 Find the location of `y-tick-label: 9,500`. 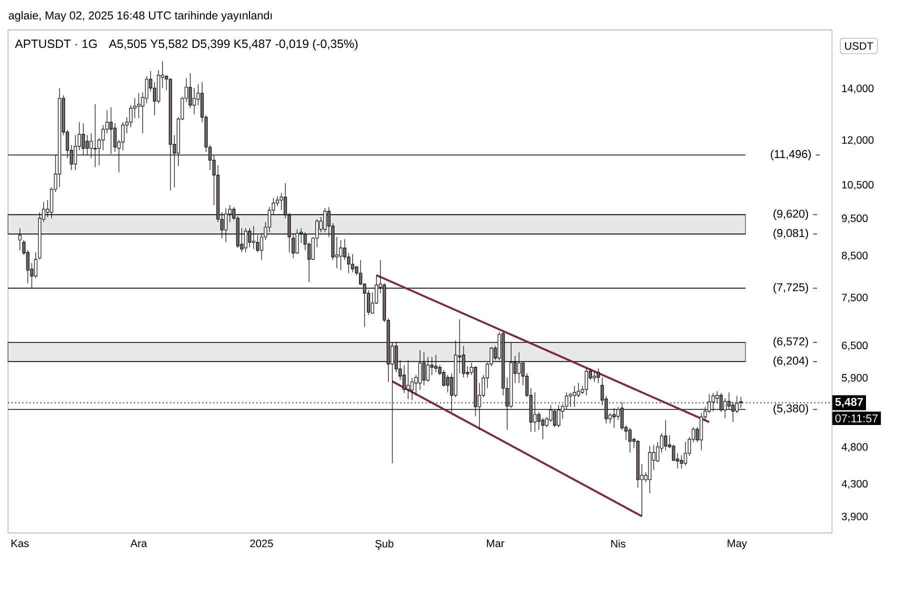

y-tick-label: 9,500 is located at coordinates (855, 219).